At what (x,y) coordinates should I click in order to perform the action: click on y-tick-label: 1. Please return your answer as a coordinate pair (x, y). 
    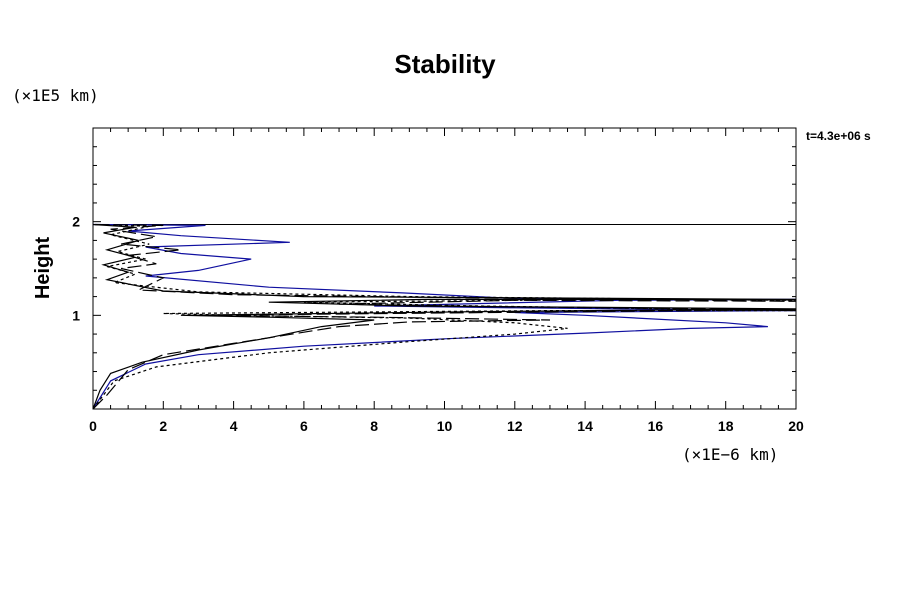
    Looking at the image, I should click on (76, 315).